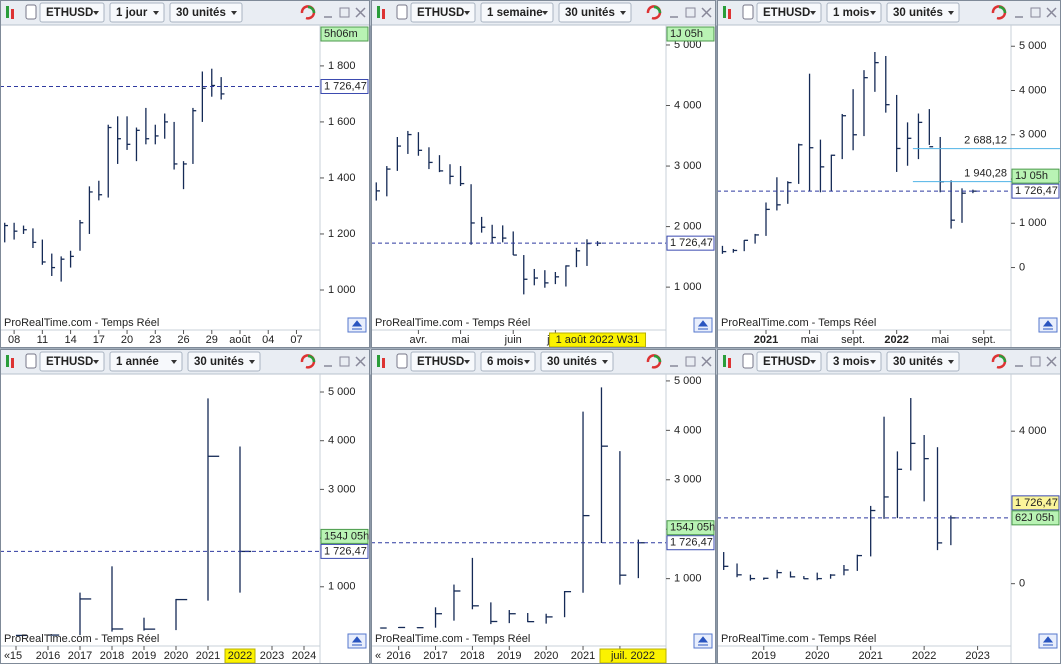  I want to click on footer: ProRealTime.com - Temps Réel, so click(798, 639).